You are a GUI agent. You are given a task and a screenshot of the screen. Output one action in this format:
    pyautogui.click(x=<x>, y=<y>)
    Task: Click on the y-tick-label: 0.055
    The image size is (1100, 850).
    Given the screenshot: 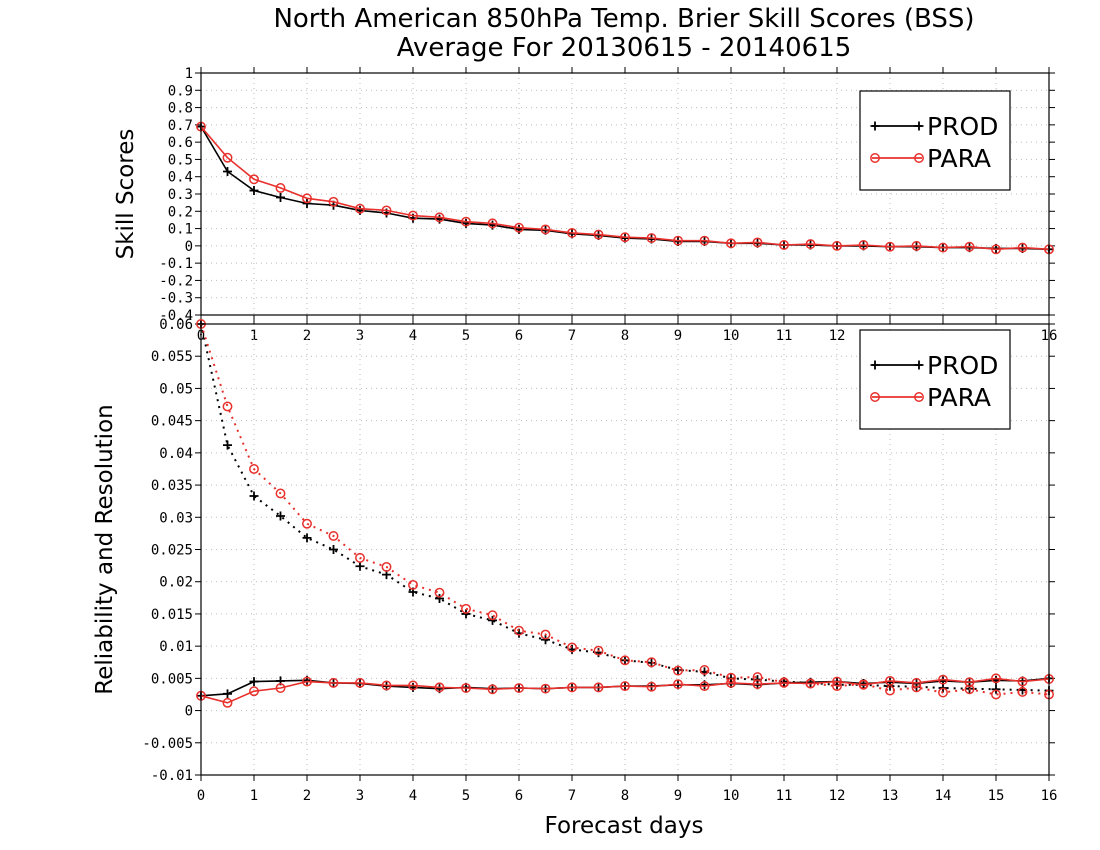 What is the action you would take?
    pyautogui.click(x=172, y=357)
    